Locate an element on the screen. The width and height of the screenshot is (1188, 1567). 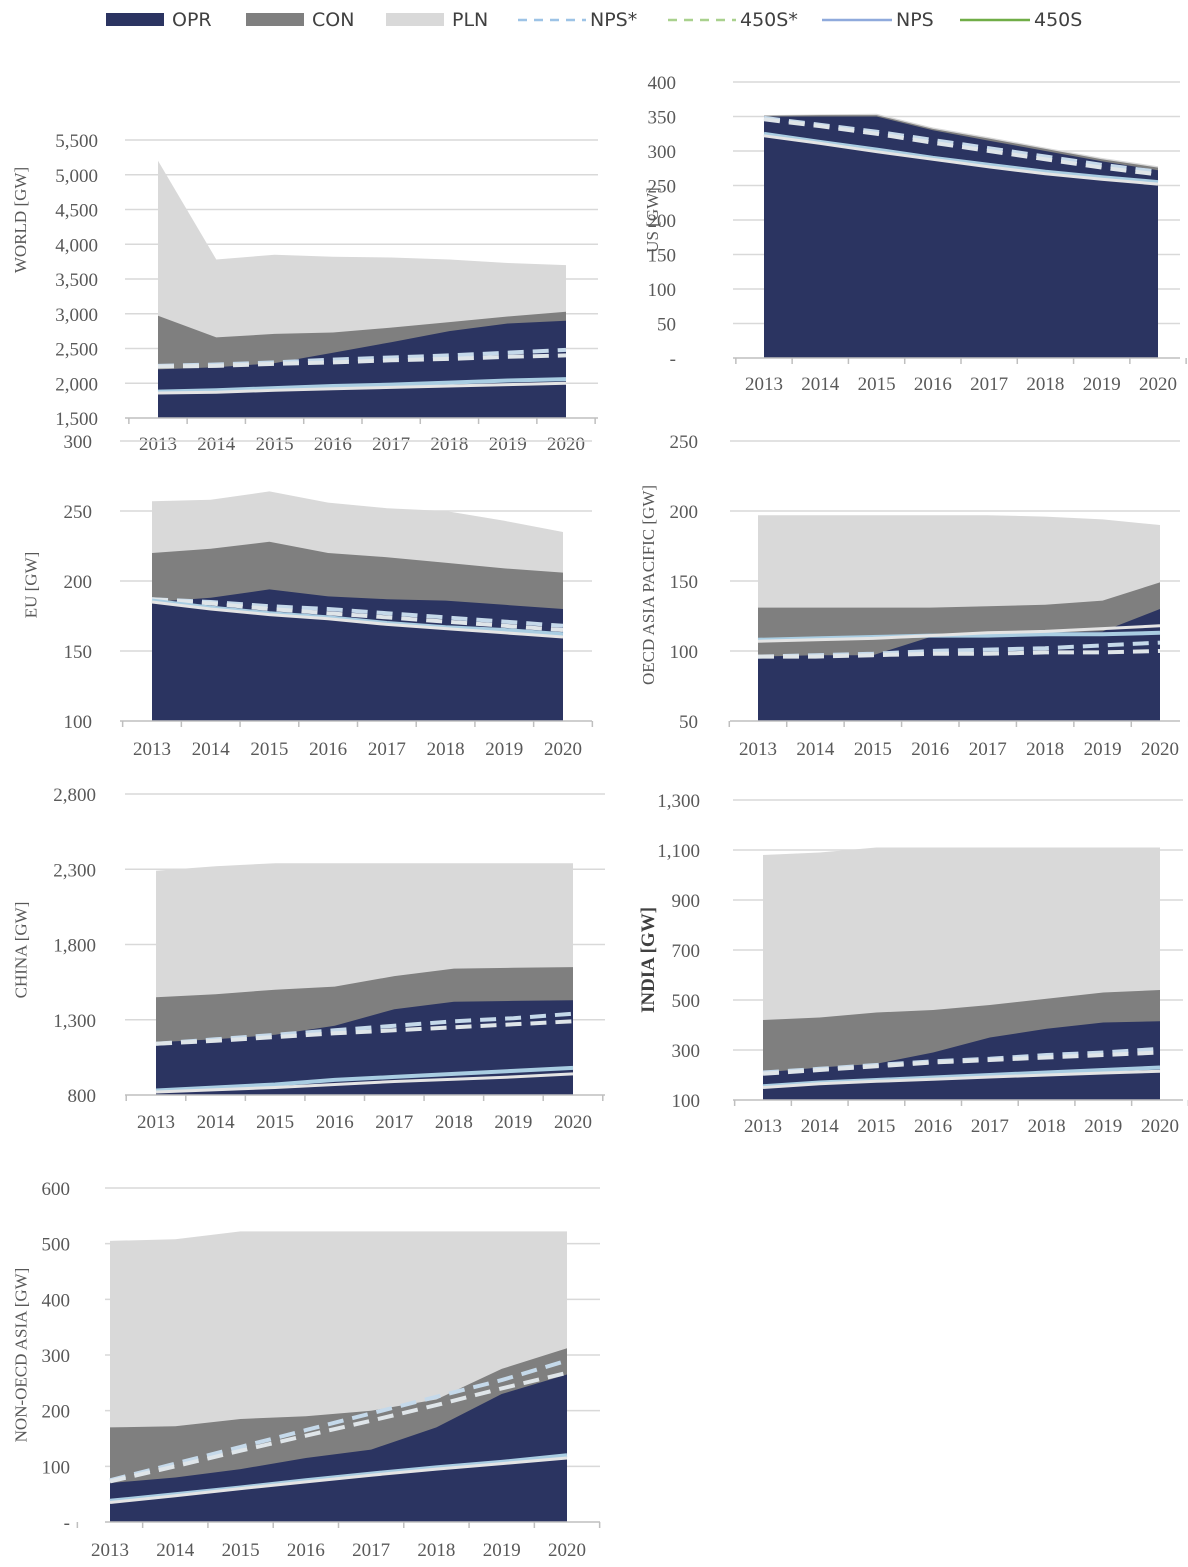
y-tick-label: 5,000 is located at coordinates (76, 176).